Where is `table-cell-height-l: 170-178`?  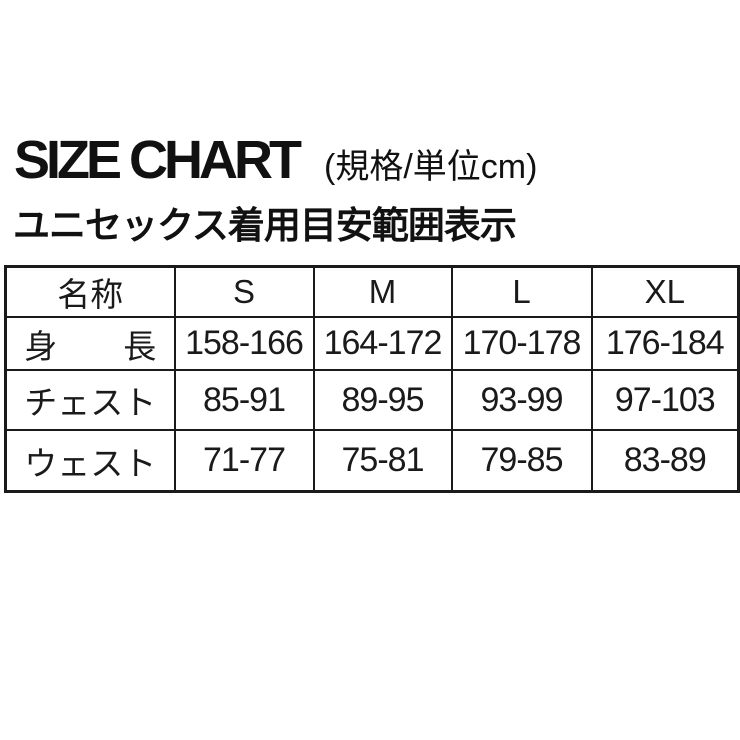 table-cell-height-l: 170-178 is located at coordinates (521, 343).